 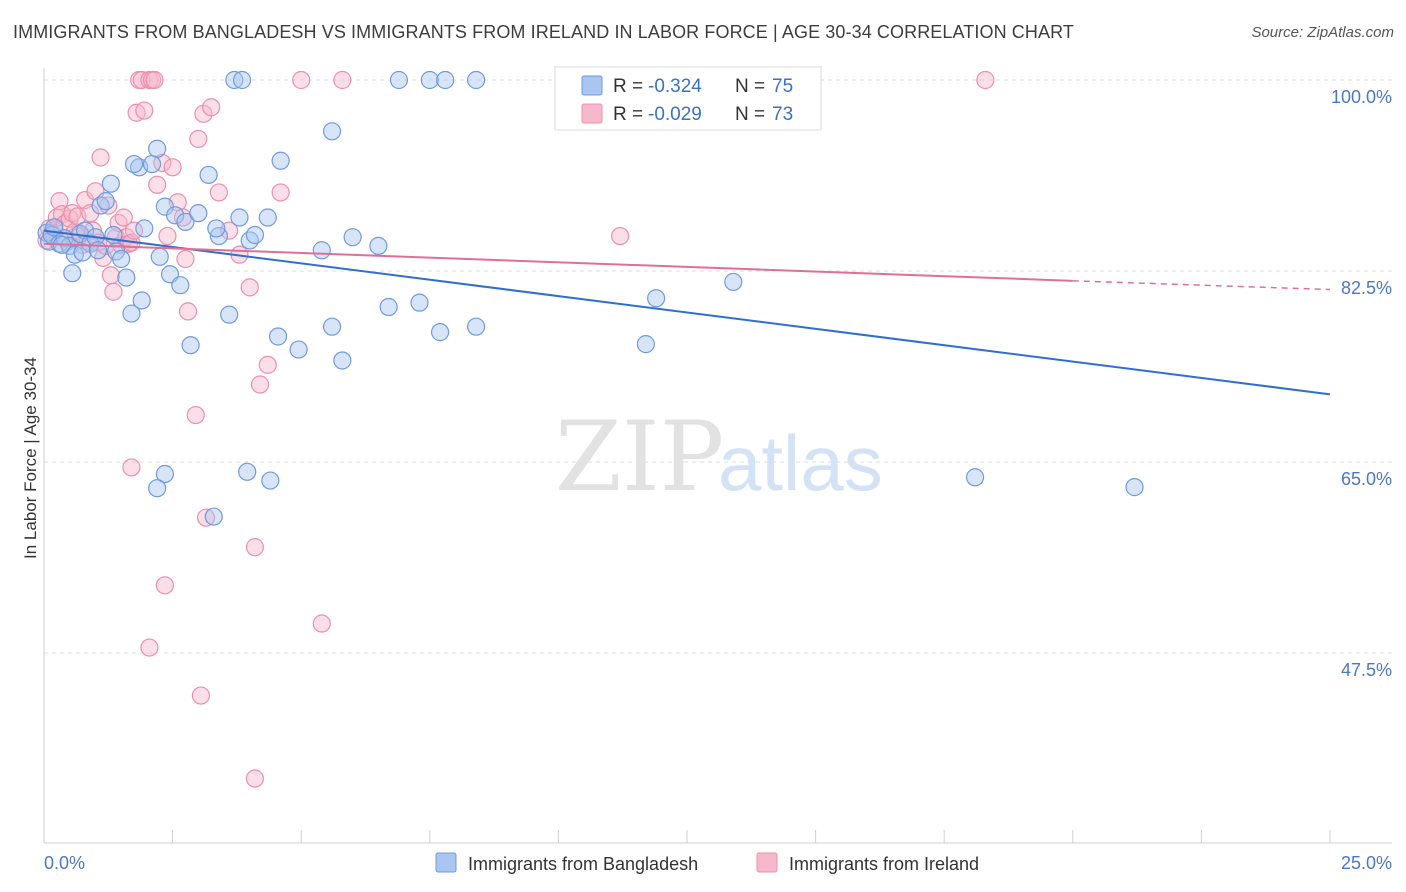 I want to click on y-tick-label-0: 47.5%, so click(x=1366, y=670).